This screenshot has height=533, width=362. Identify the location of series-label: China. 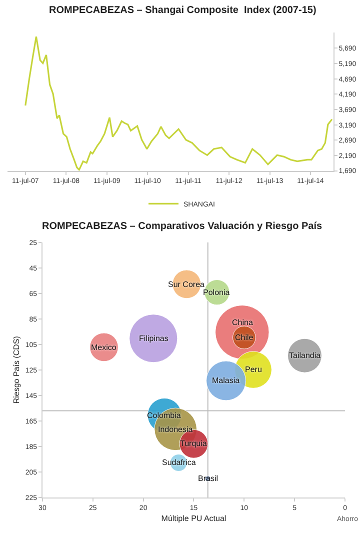
(243, 322).